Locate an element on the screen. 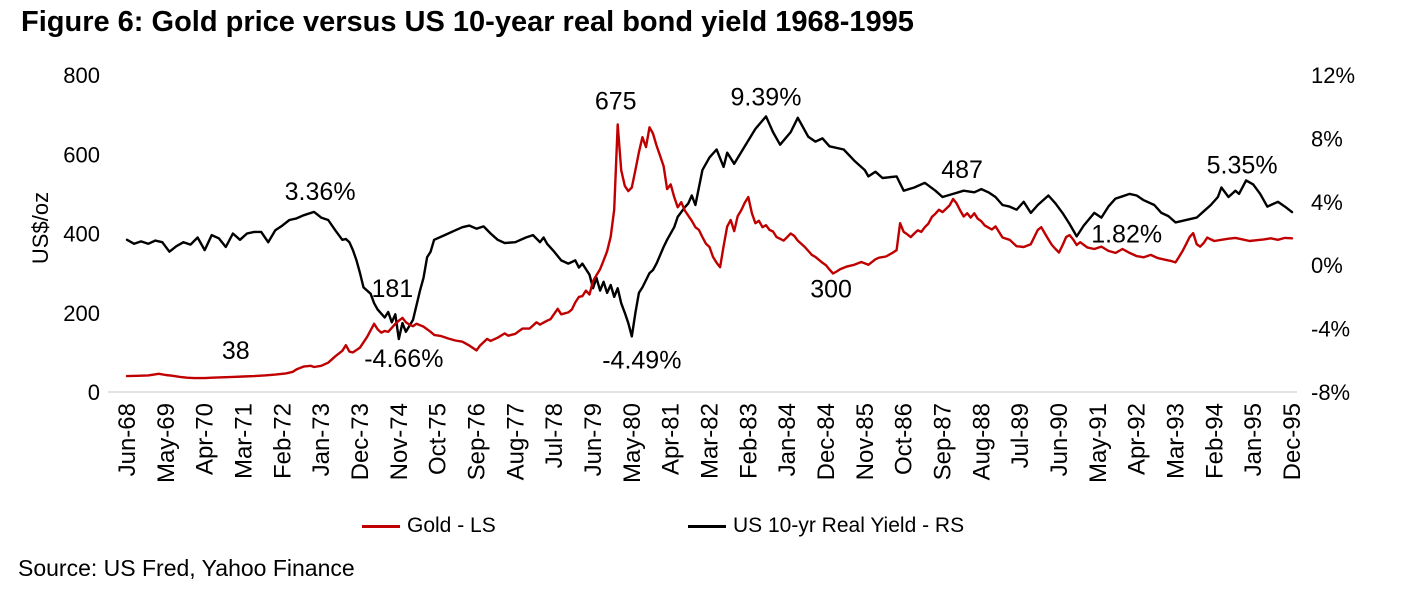  right-axis-tick-label: -8% is located at coordinates (1330, 392).